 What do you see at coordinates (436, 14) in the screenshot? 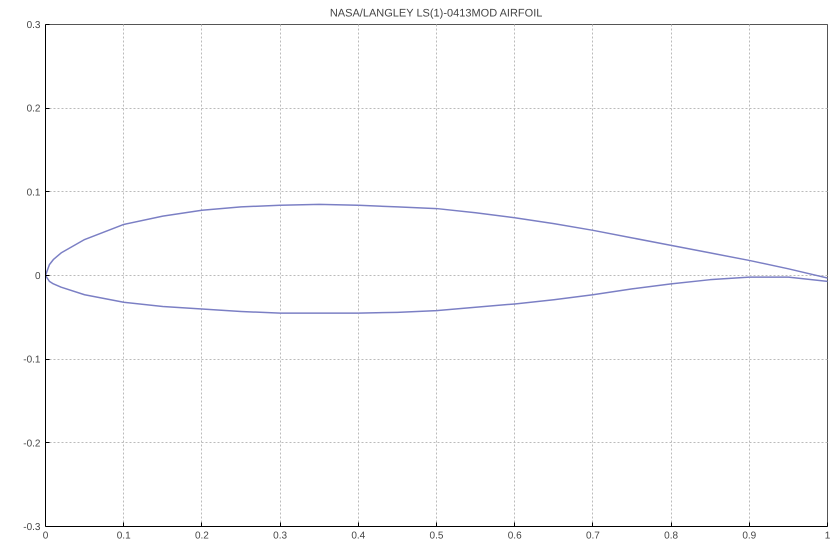
I see `chart-title: NASA/LANGLEY LS(1)-0413MOD AIRFOIL` at bounding box center [436, 14].